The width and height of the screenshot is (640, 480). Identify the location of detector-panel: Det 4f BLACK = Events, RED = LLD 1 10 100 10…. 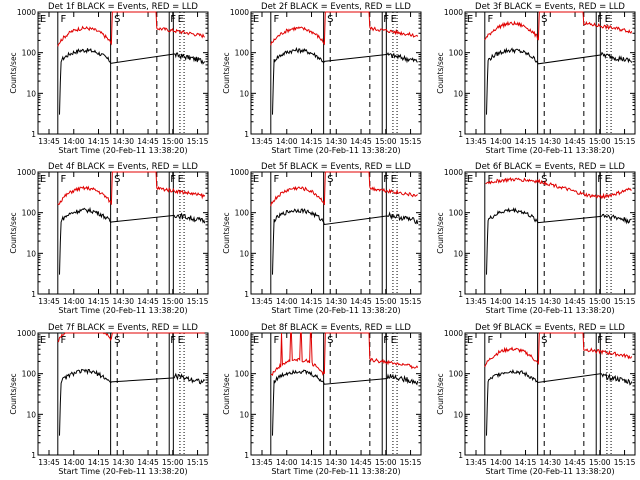
(109, 238).